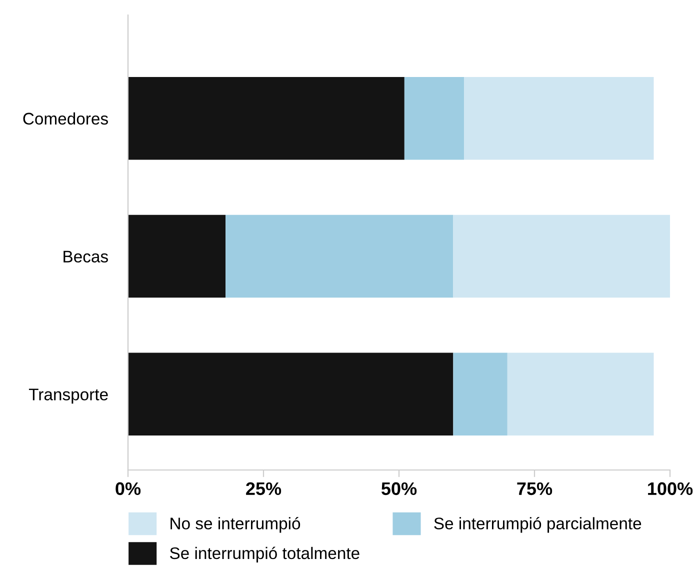 This screenshot has width=699, height=584. What do you see at coordinates (538, 524) in the screenshot?
I see `legend-label: Se interrumpió parcialmente` at bounding box center [538, 524].